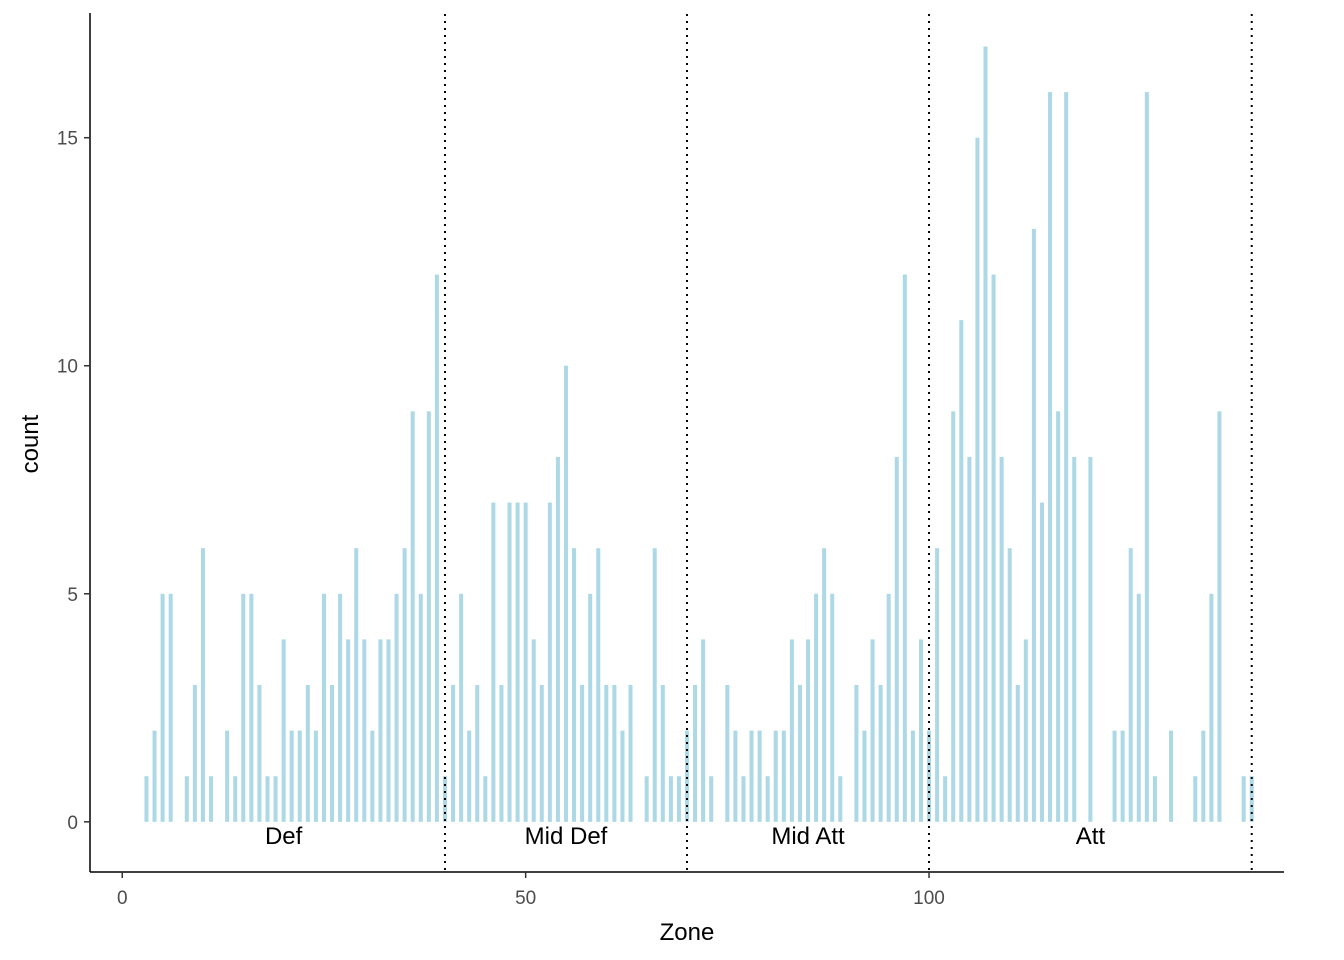 Image resolution: width=1344 pixels, height=960 pixels. What do you see at coordinates (73, 481) in the screenshot?
I see `y-axis-ticks: 0 5 10 15` at bounding box center [73, 481].